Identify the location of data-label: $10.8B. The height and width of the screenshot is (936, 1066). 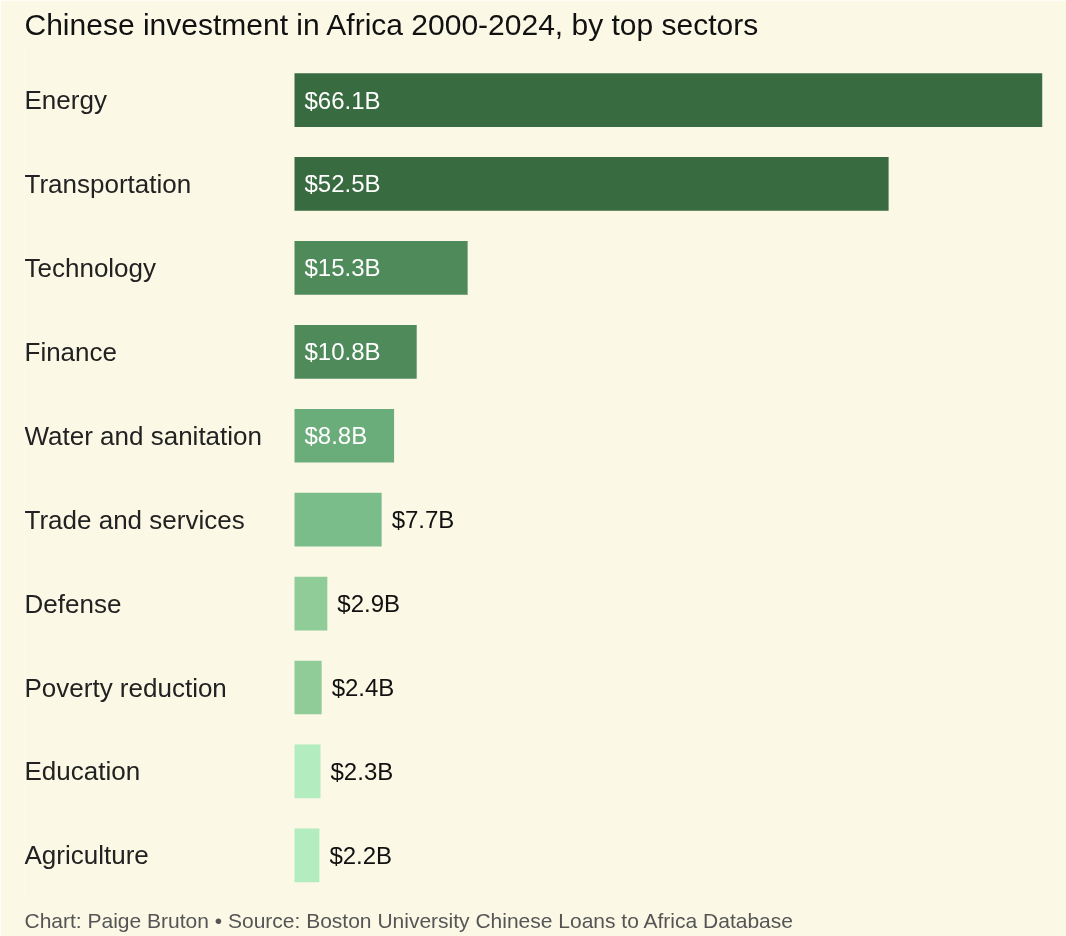
(342, 352).